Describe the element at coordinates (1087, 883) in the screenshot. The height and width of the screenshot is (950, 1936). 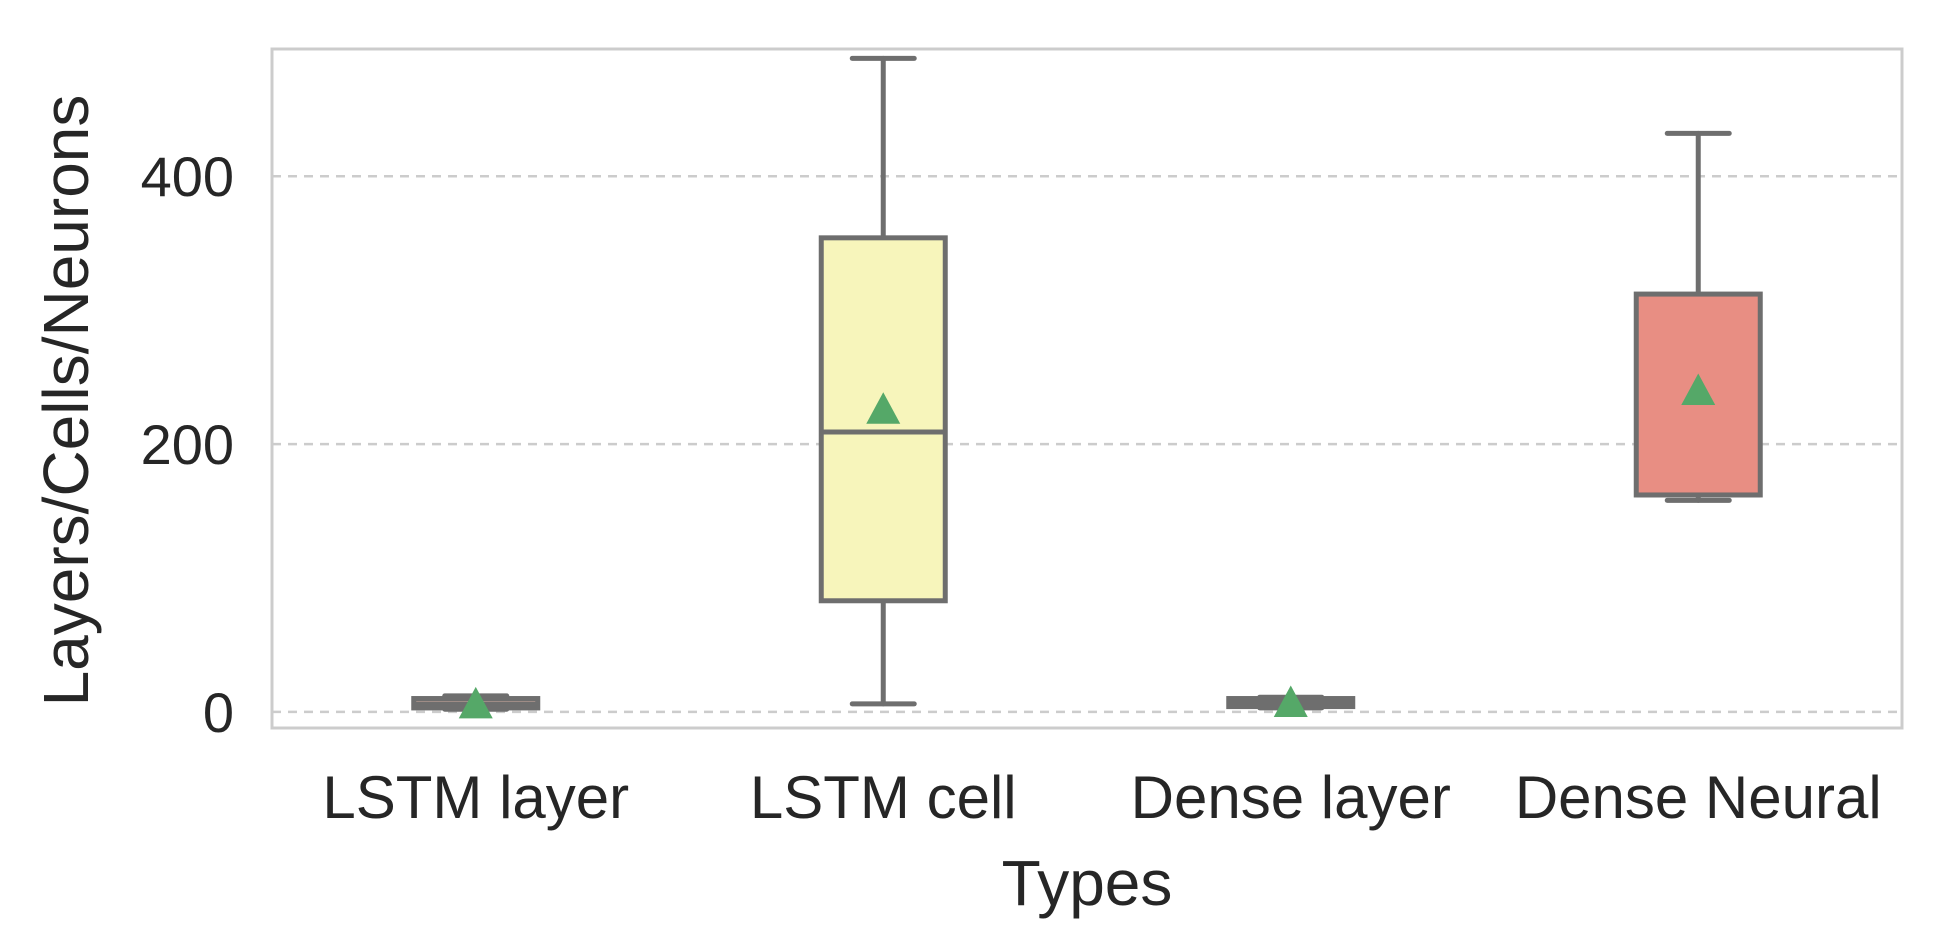
I see `x-axis-title: Types` at that location.